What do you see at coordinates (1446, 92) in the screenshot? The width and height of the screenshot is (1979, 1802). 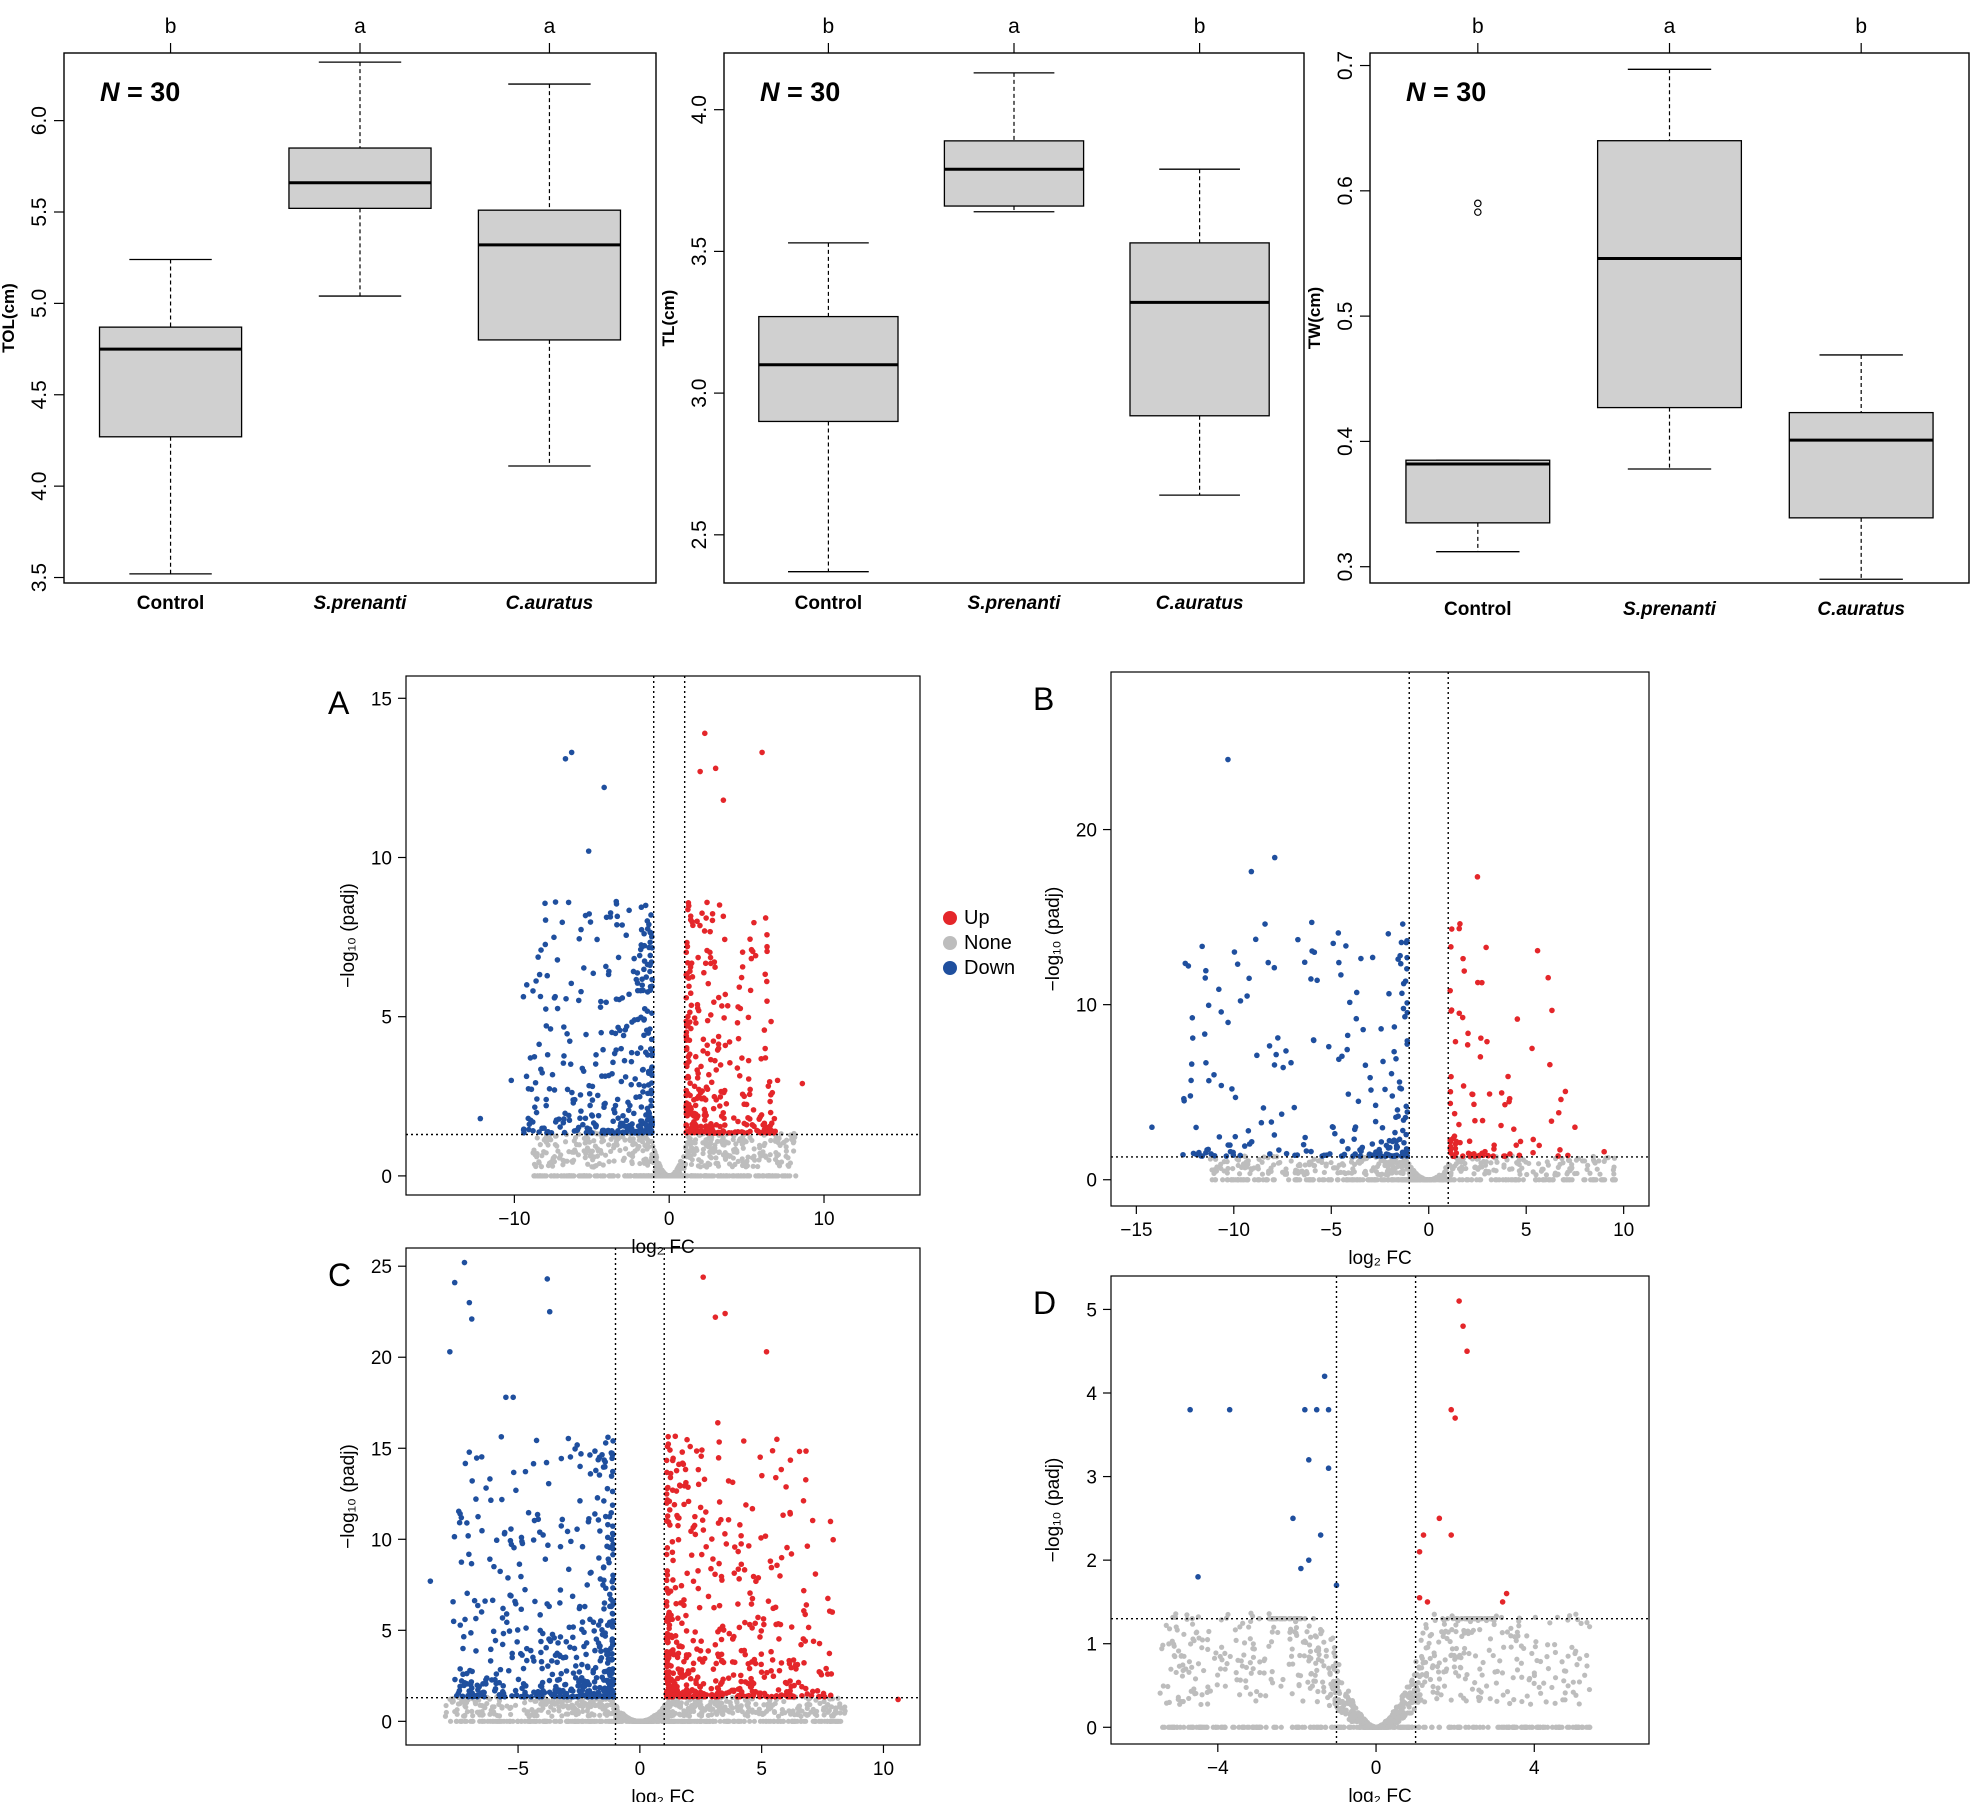 I see `sample-size-annotation: N = 30` at bounding box center [1446, 92].